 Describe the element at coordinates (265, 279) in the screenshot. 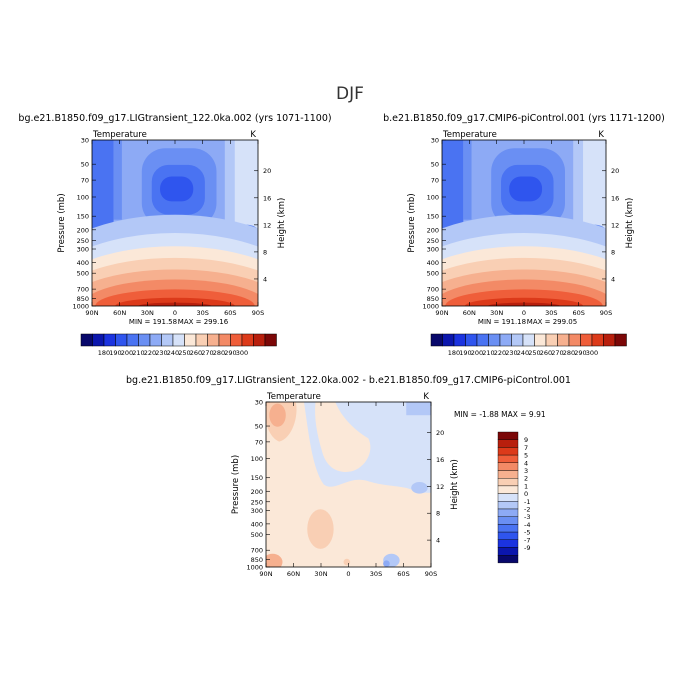

I see `y-right-tick-label: 4` at that location.